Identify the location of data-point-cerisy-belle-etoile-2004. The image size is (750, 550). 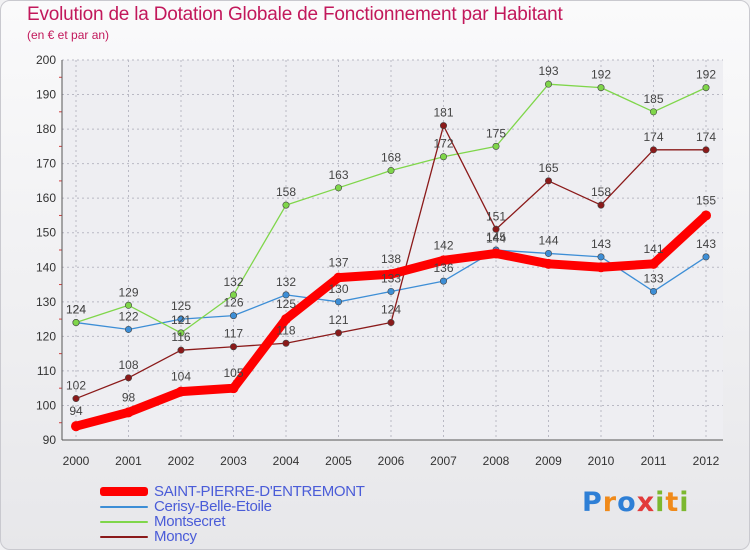
(286, 295).